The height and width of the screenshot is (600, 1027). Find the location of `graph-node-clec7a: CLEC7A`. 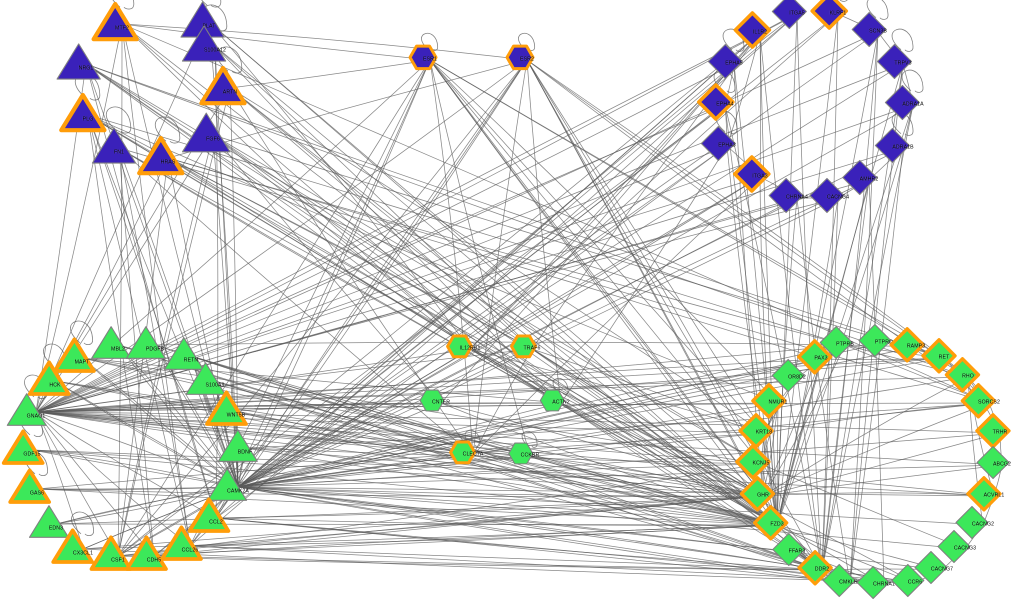

graph-node-clec7a: CLEC7A is located at coordinates (466, 452).